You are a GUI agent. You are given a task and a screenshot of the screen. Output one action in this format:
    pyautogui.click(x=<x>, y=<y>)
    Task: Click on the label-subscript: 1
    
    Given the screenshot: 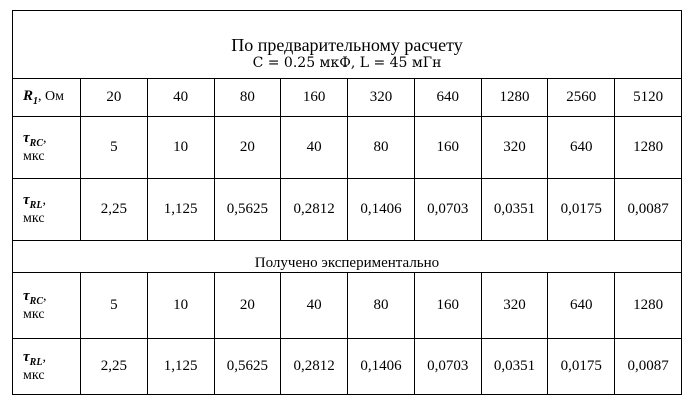 What is the action you would take?
    pyautogui.click(x=36, y=101)
    